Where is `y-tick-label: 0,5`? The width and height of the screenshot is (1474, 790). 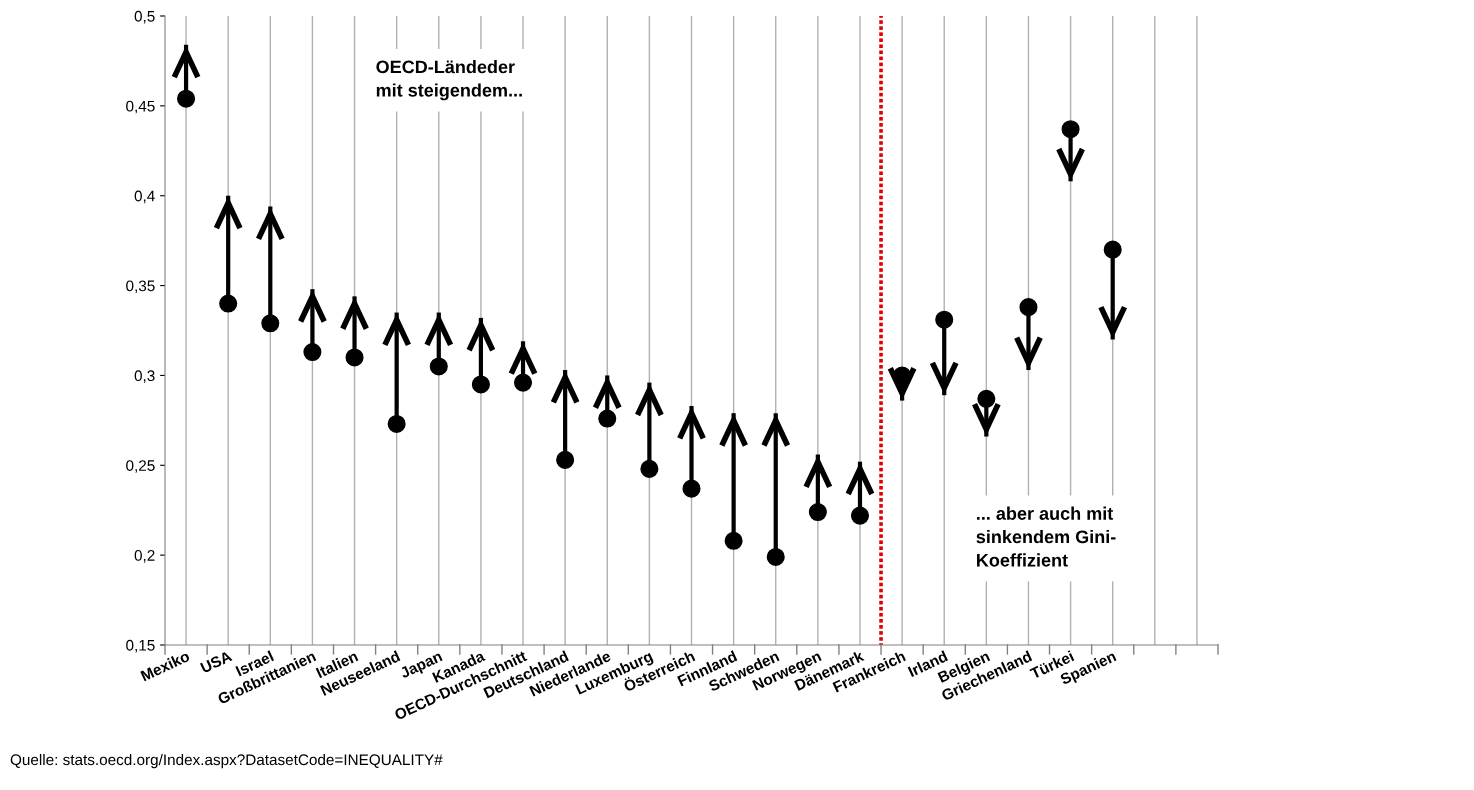 y-tick-label: 0,5 is located at coordinates (144, 17).